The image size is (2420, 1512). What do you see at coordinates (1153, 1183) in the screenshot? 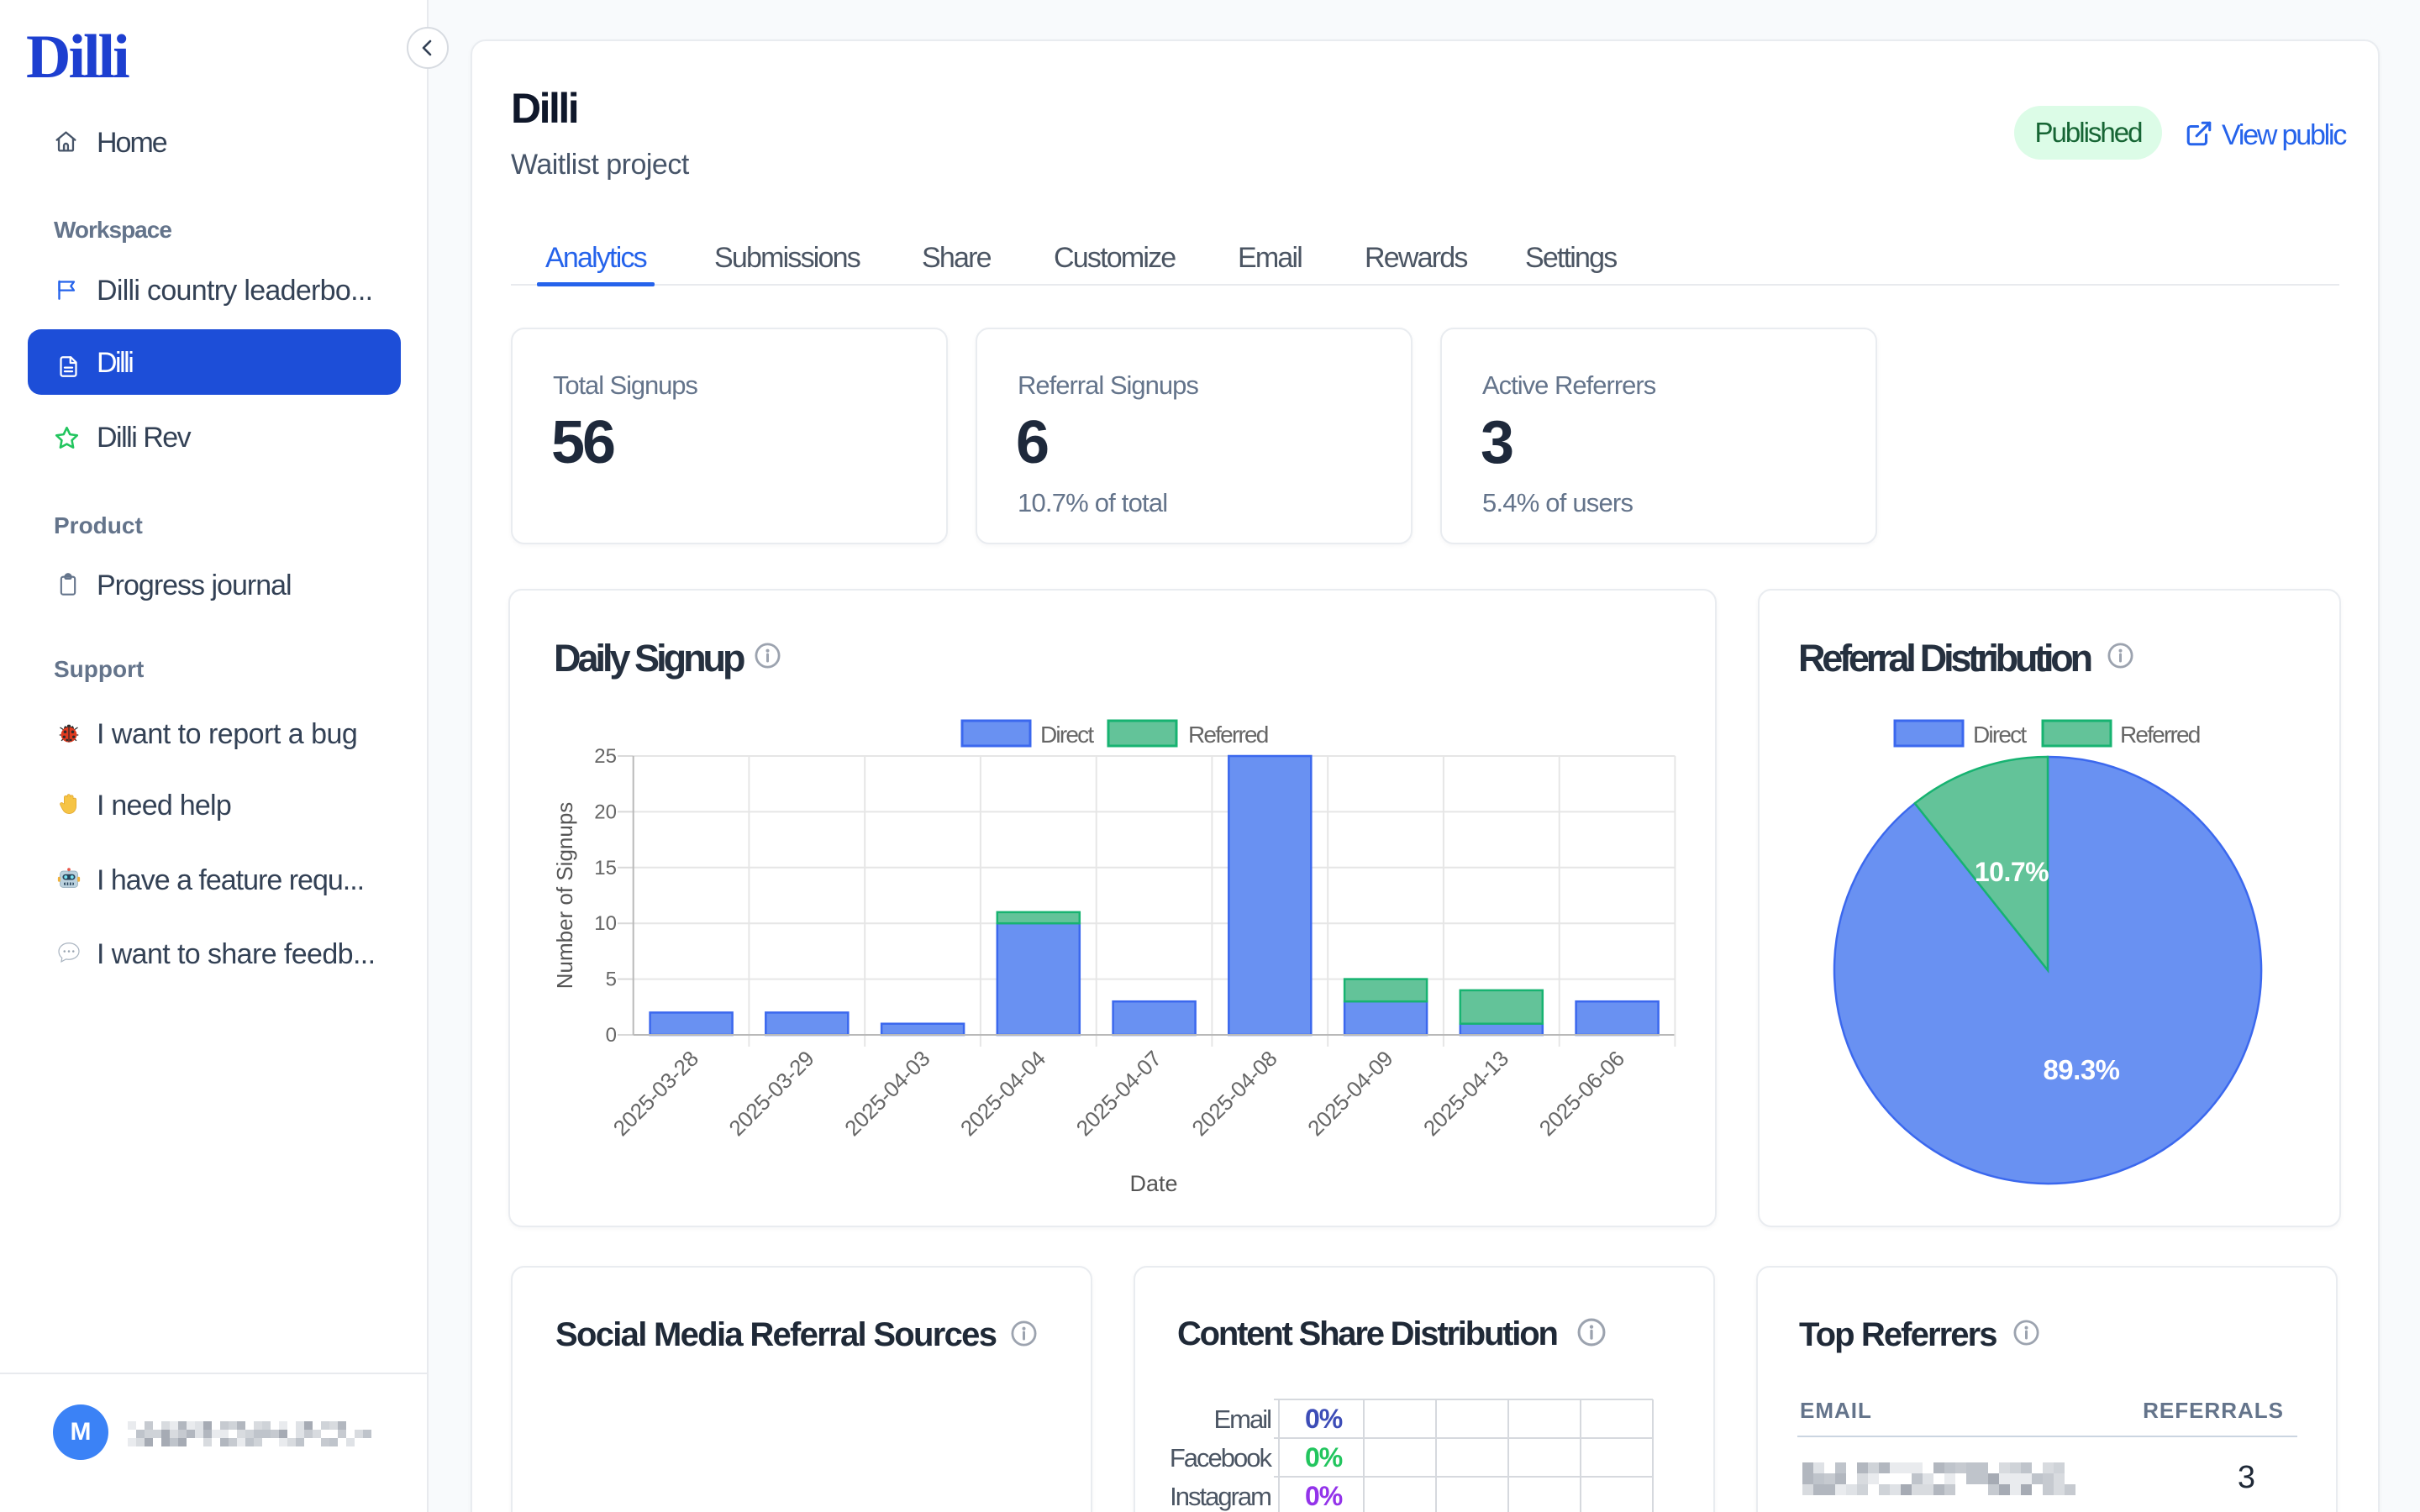
I see `svg-text: Date` at bounding box center [1153, 1183].